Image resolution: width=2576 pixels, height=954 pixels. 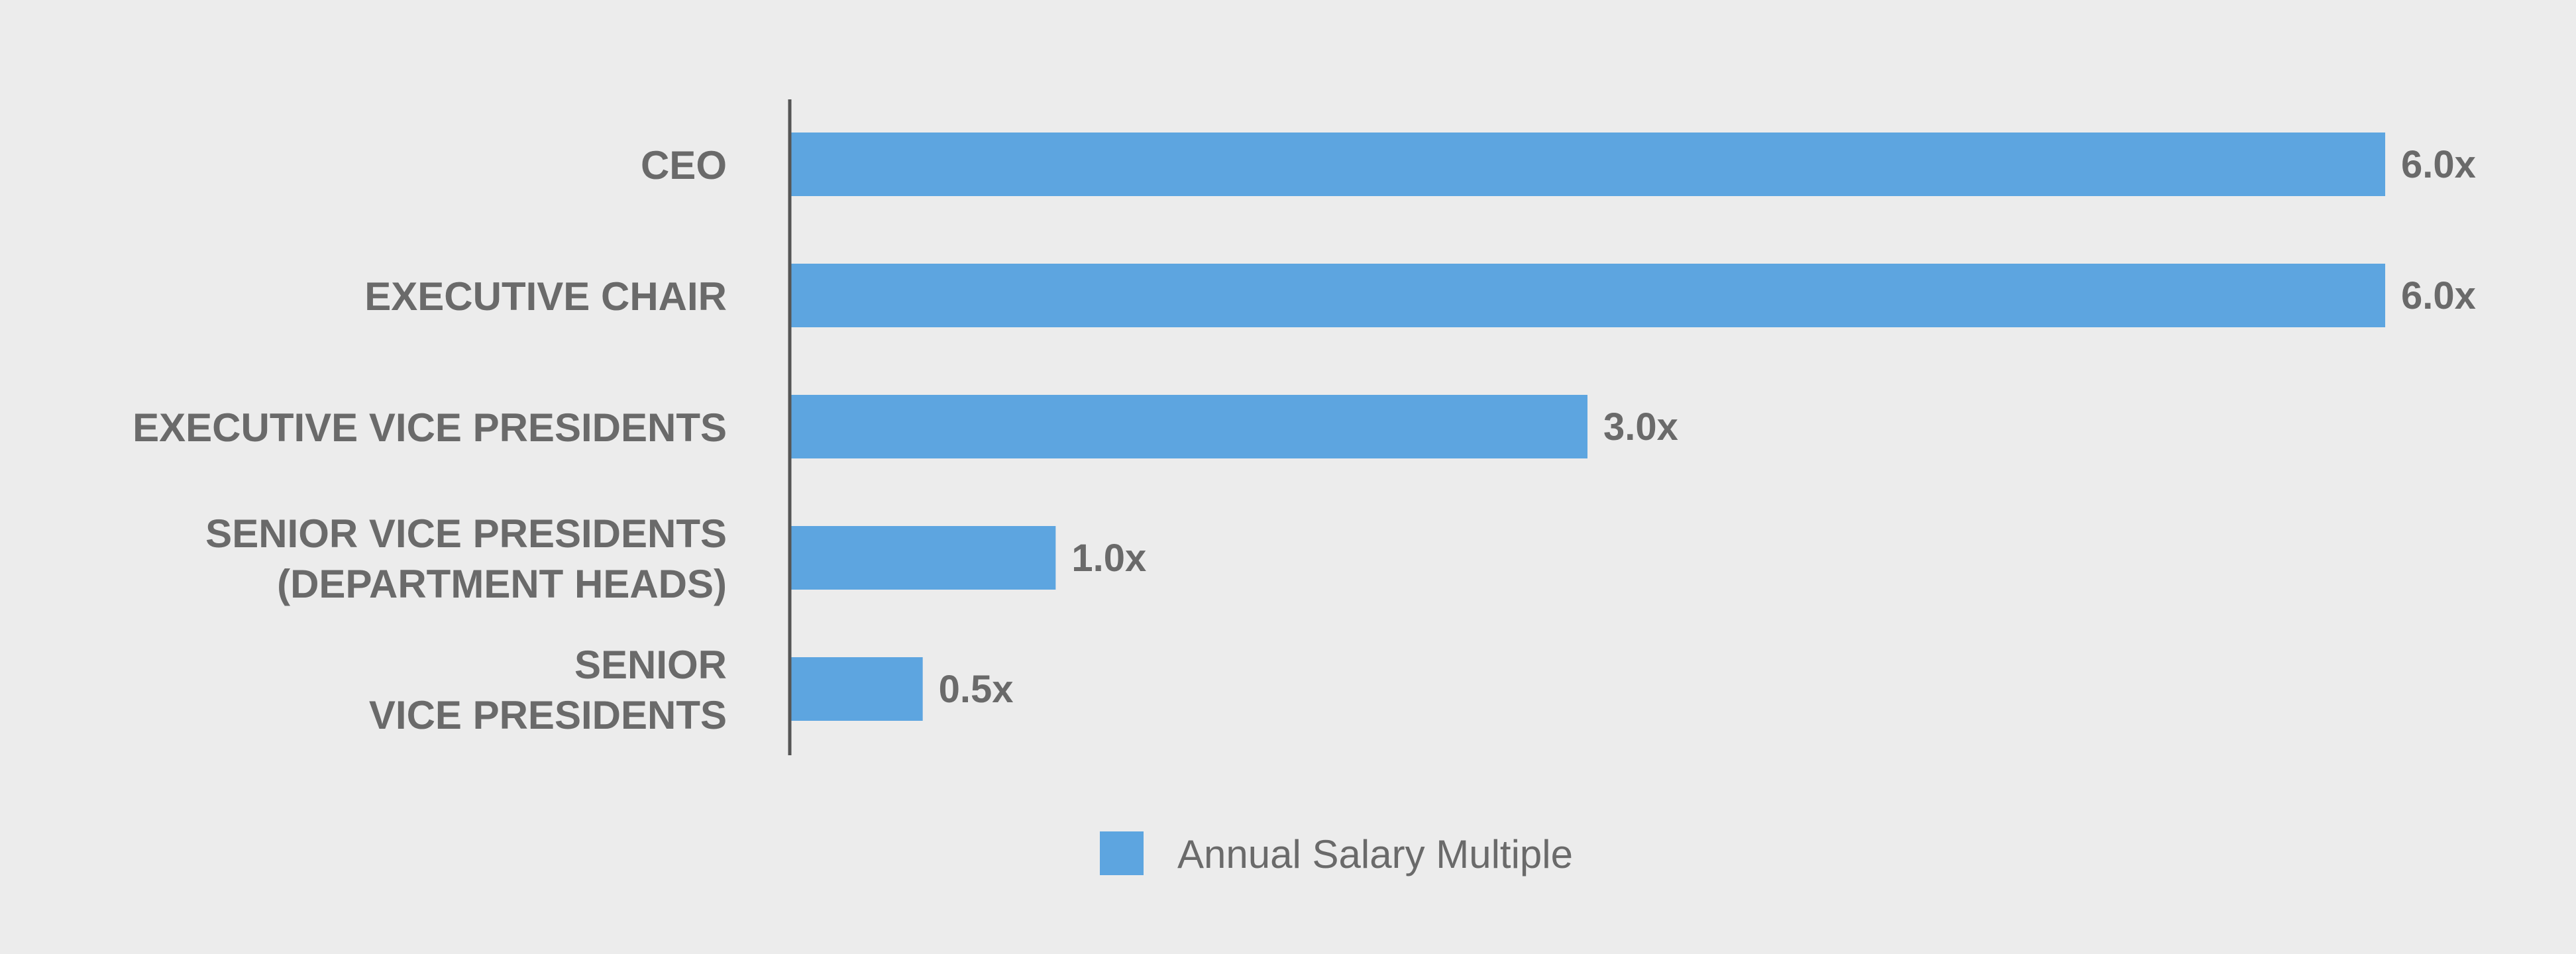 What do you see at coordinates (650, 665) in the screenshot?
I see `category-label: SENIOR` at bounding box center [650, 665].